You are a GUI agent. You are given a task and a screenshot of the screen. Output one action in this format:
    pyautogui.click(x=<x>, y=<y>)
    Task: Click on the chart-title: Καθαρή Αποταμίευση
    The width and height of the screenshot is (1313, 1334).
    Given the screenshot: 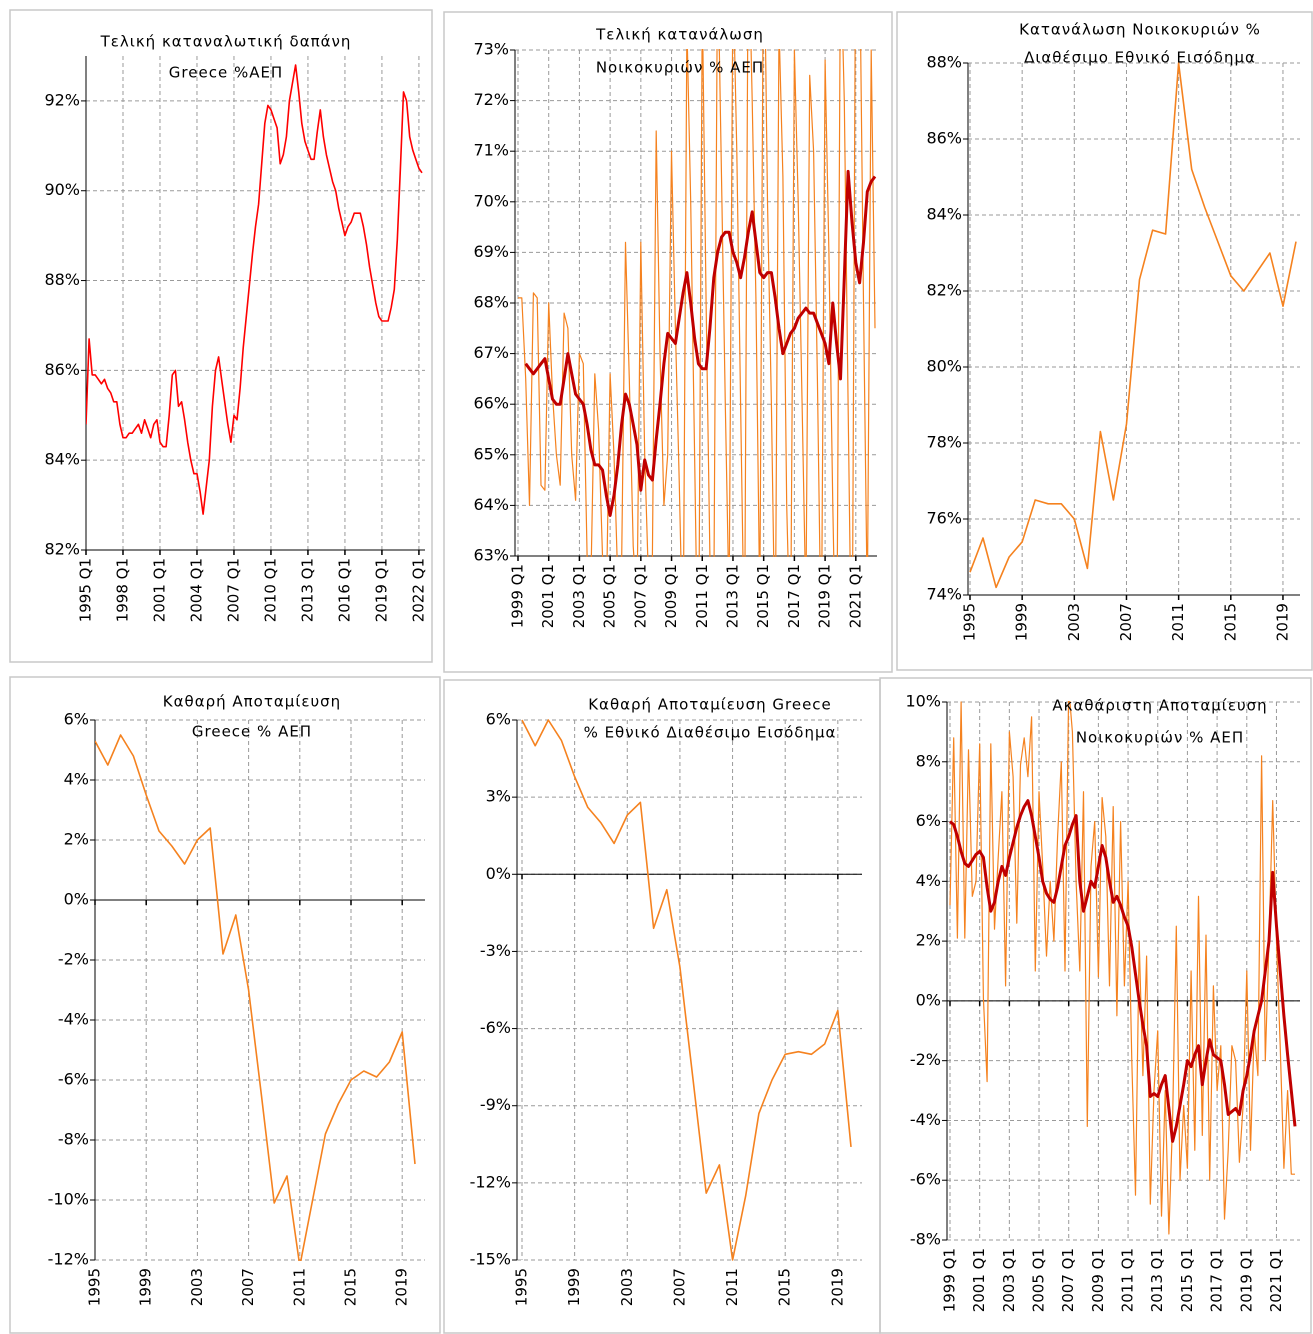 What is the action you would take?
    pyautogui.click(x=252, y=702)
    